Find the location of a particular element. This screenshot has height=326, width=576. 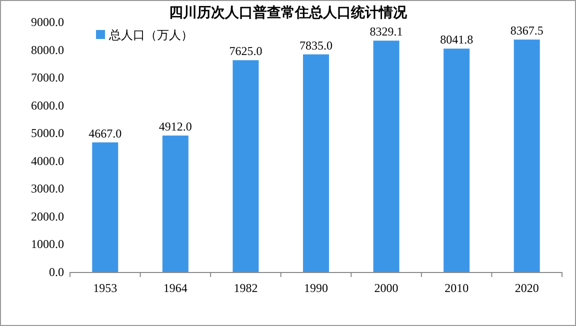

y-tick-label: 2000.0 is located at coordinates (47, 216).